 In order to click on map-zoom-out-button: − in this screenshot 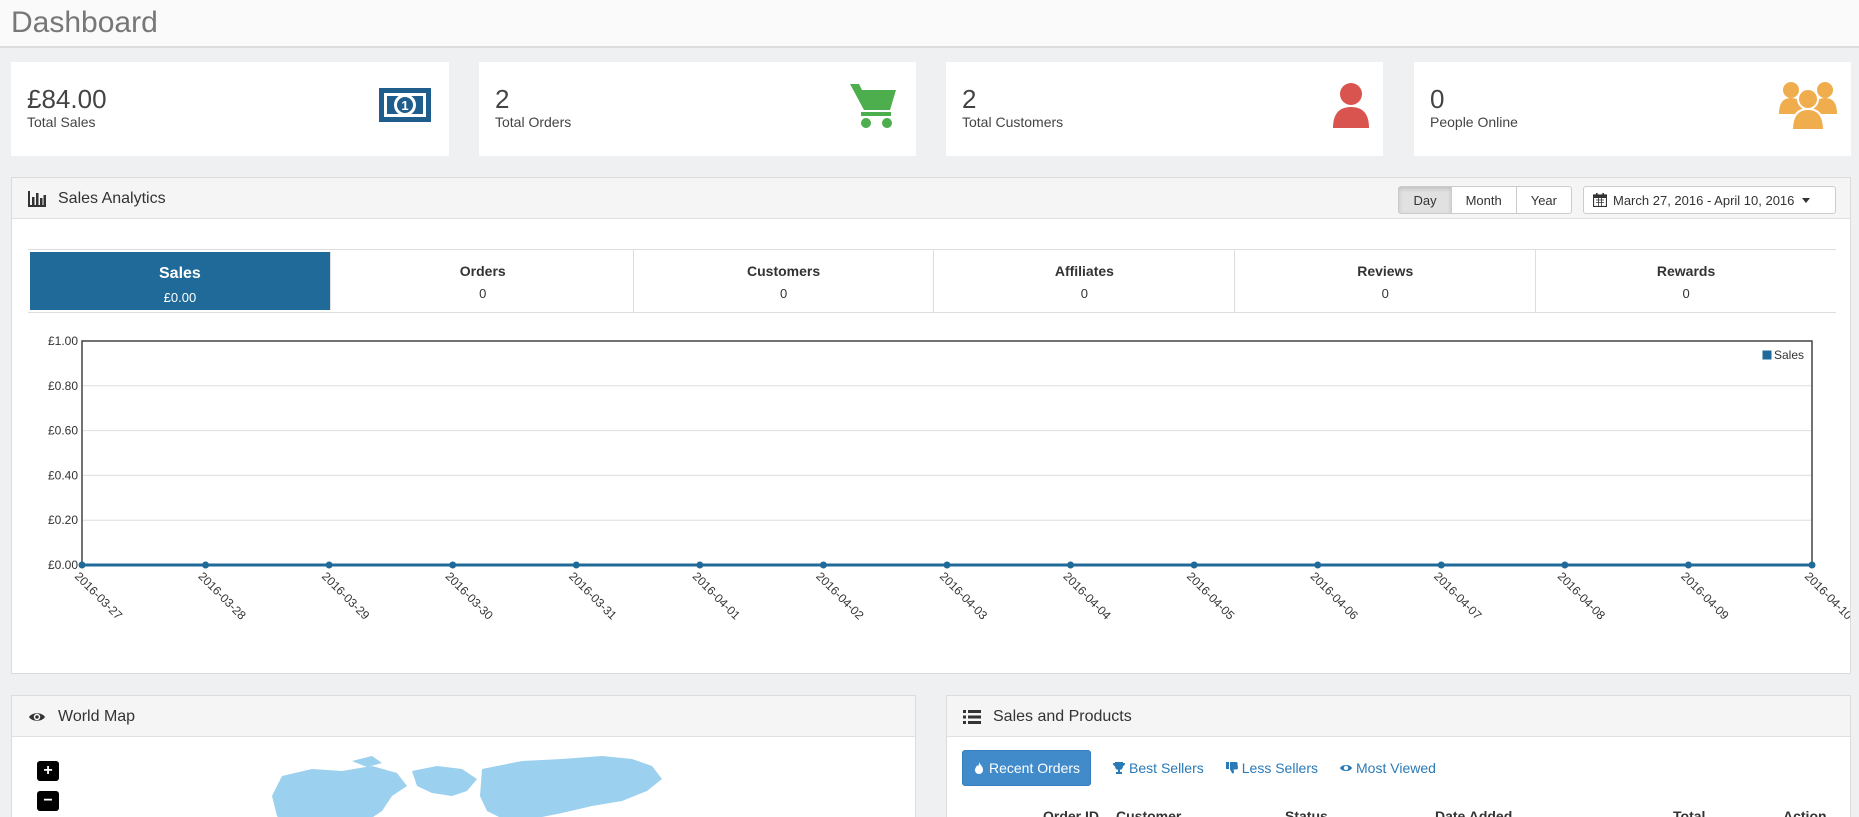, I will do `click(48, 801)`.